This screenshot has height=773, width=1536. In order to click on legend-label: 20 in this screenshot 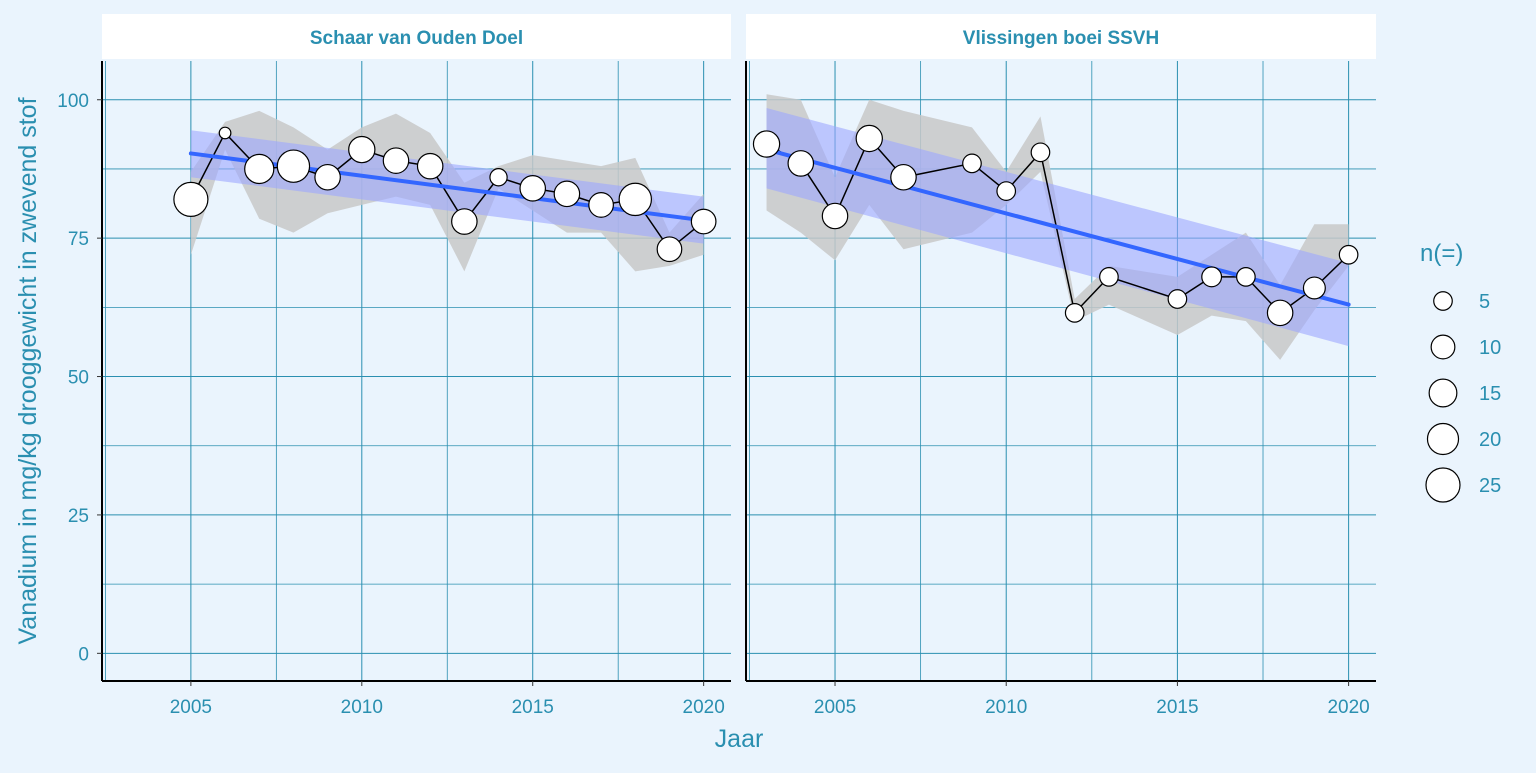, I will do `click(1490, 440)`.